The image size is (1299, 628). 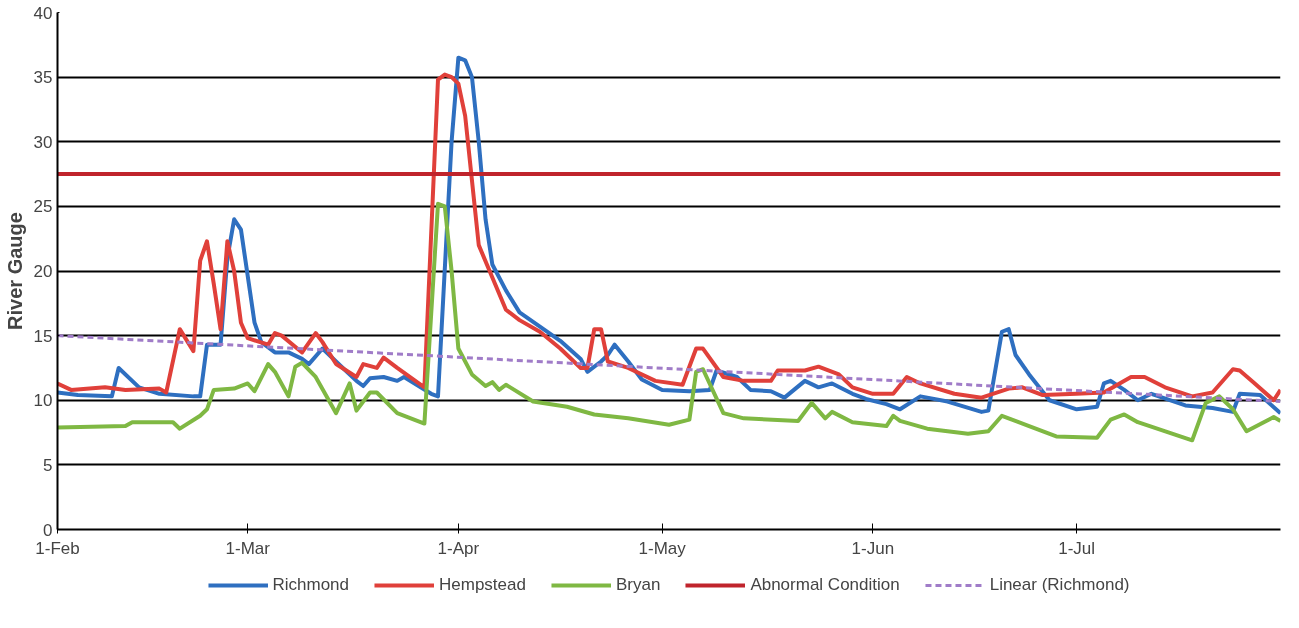 What do you see at coordinates (1059, 585) in the screenshot?
I see `legend-label: Linear (Richmond)` at bounding box center [1059, 585].